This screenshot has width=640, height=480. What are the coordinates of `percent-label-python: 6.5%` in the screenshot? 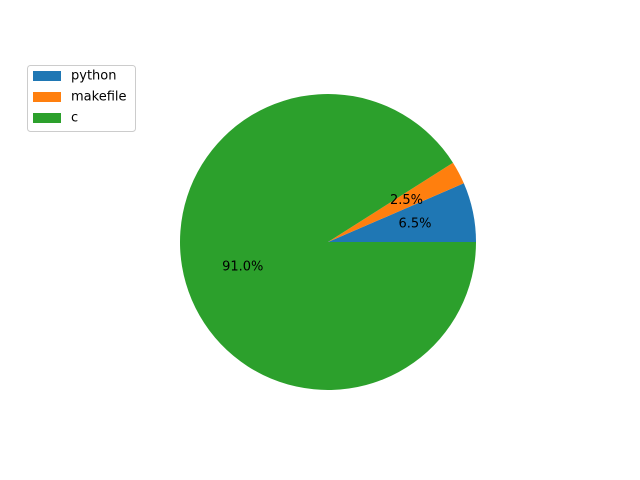 It's located at (414, 223).